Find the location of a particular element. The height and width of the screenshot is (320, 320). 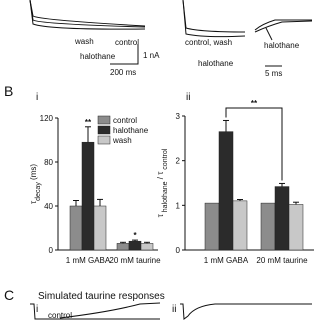

y-label-part: / τ is located at coordinates (160, 176).